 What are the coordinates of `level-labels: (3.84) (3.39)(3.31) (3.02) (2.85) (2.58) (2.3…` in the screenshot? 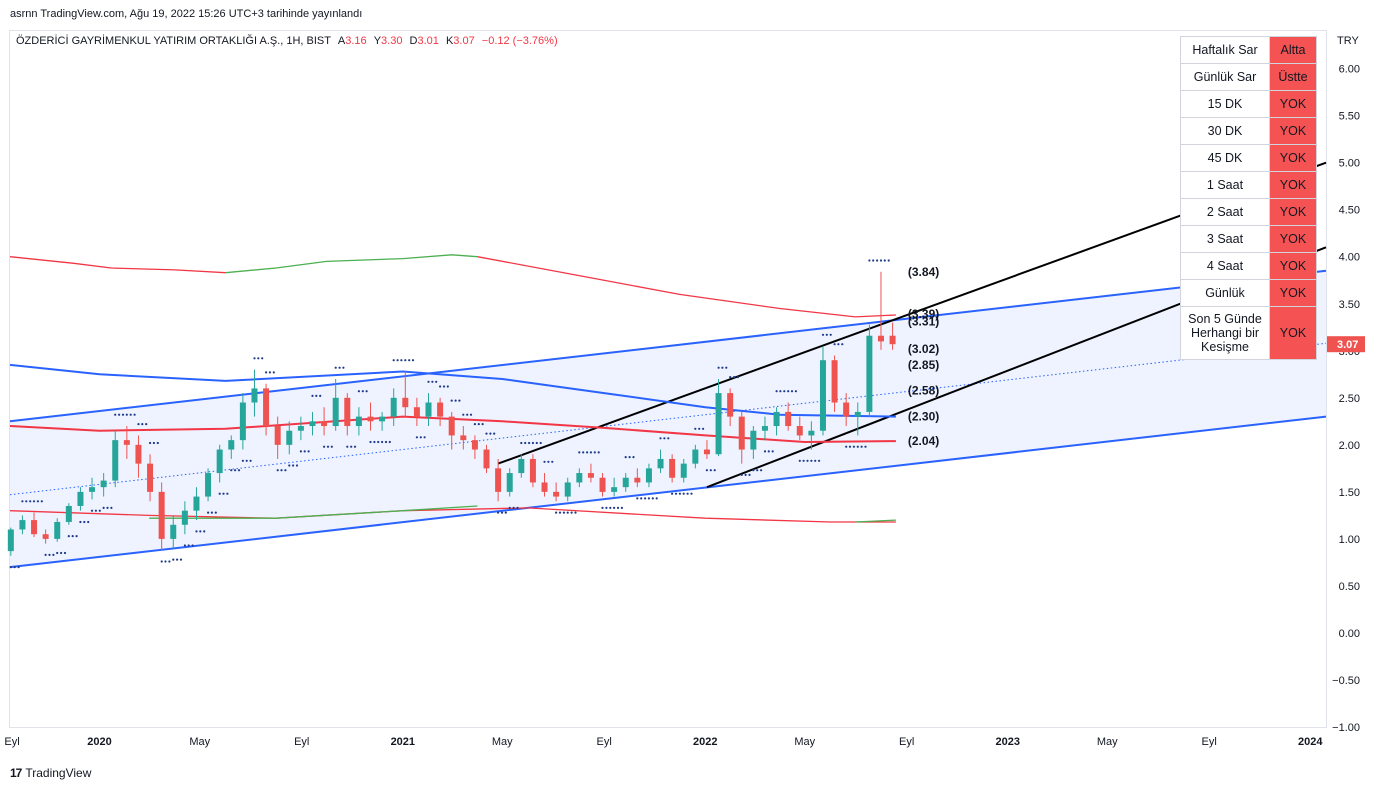 It's located at (923, 356).